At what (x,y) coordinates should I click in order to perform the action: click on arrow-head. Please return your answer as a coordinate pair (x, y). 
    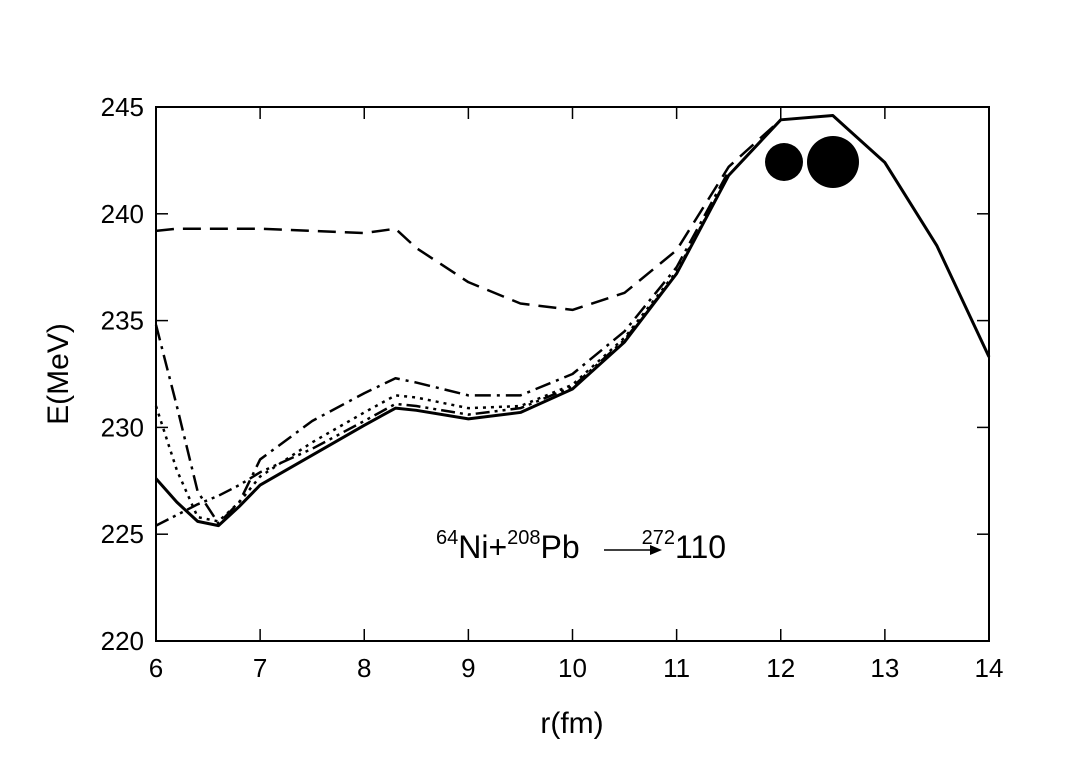
    Looking at the image, I should click on (656, 550).